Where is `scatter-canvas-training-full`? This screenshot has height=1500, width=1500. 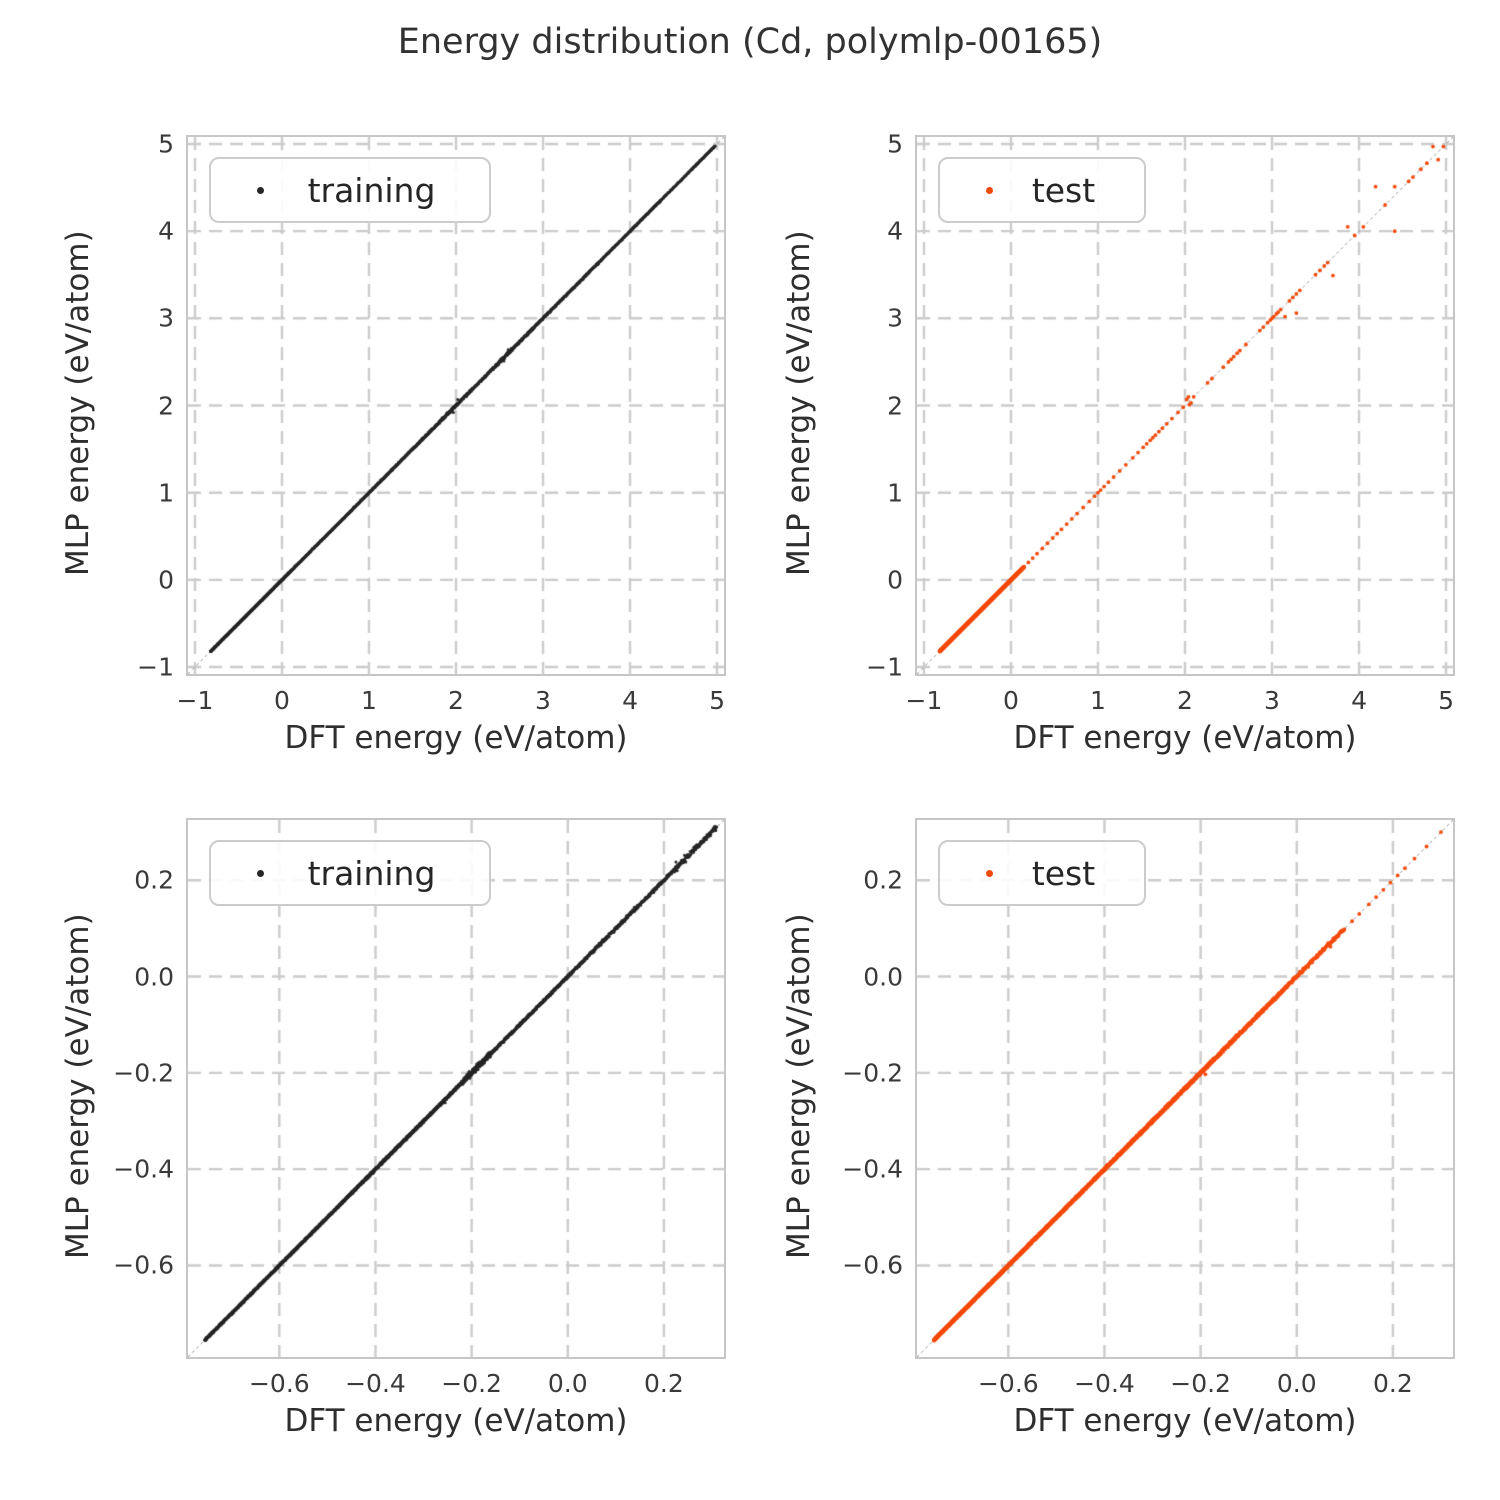
scatter-canvas-training-full is located at coordinates (456, 405).